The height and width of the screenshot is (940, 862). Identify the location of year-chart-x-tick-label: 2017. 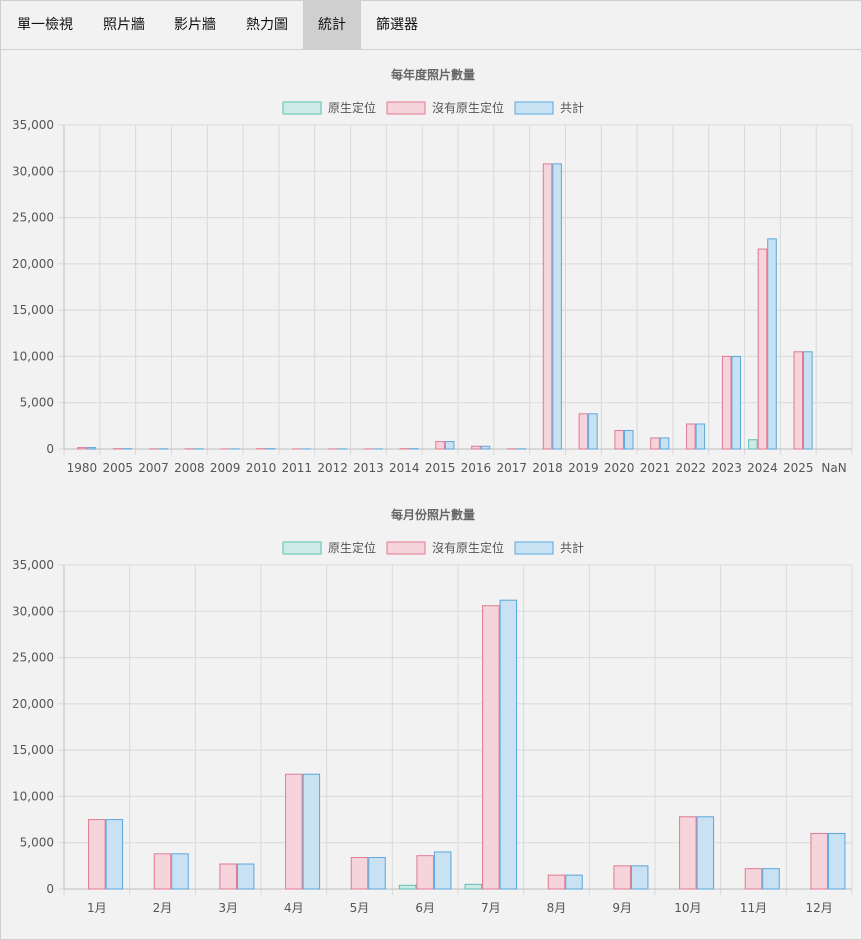
(511, 468).